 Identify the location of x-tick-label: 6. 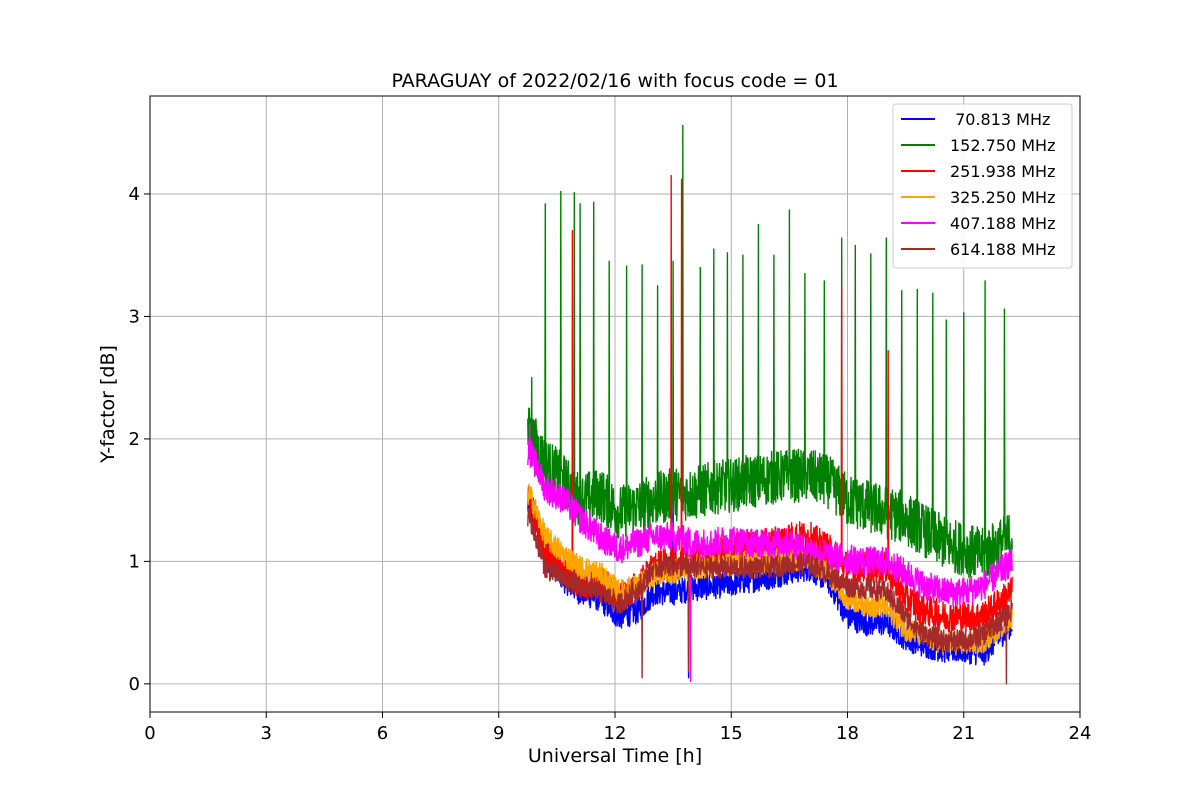
(382, 733).